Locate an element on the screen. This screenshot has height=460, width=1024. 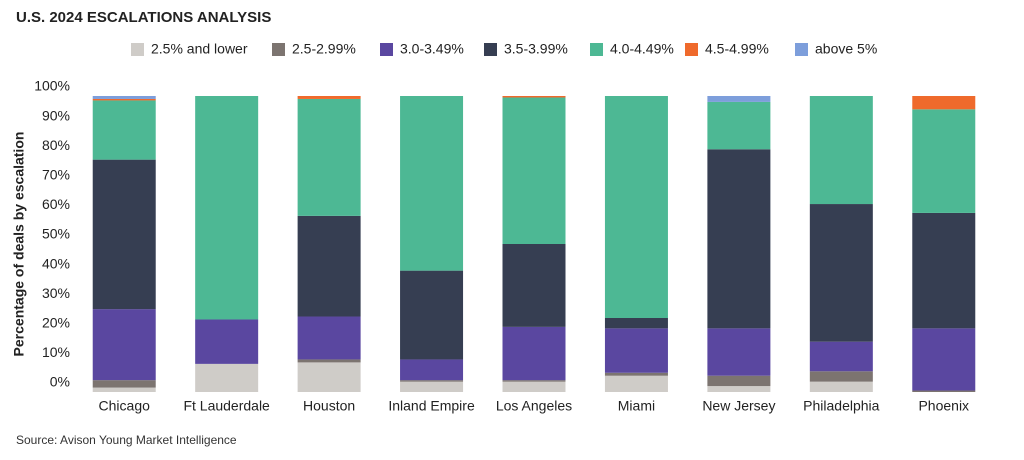
y-tick-label: 100% is located at coordinates (52, 86).